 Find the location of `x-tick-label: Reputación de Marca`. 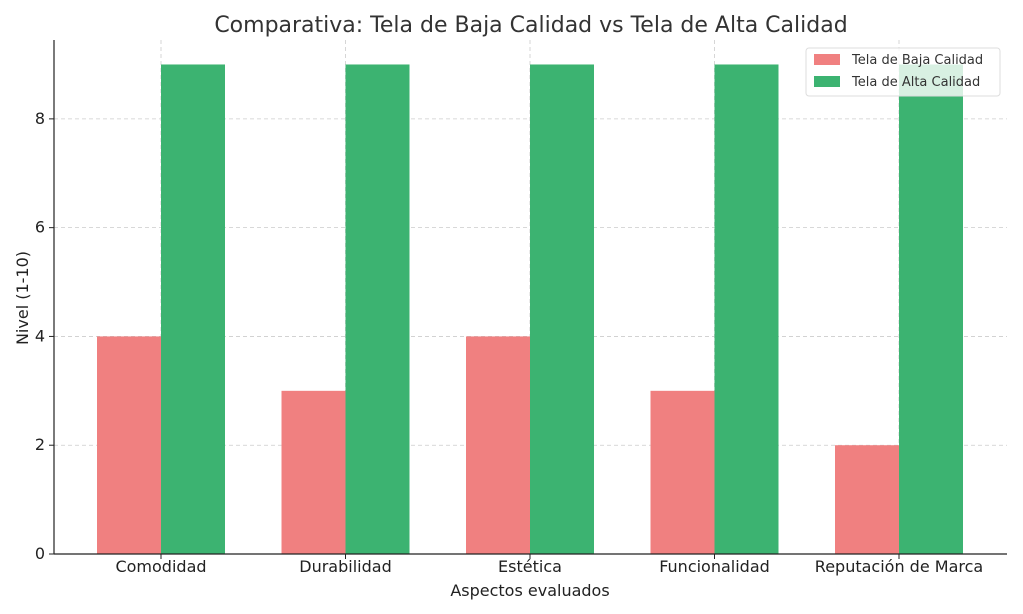

x-tick-label: Reputación de Marca is located at coordinates (899, 566).